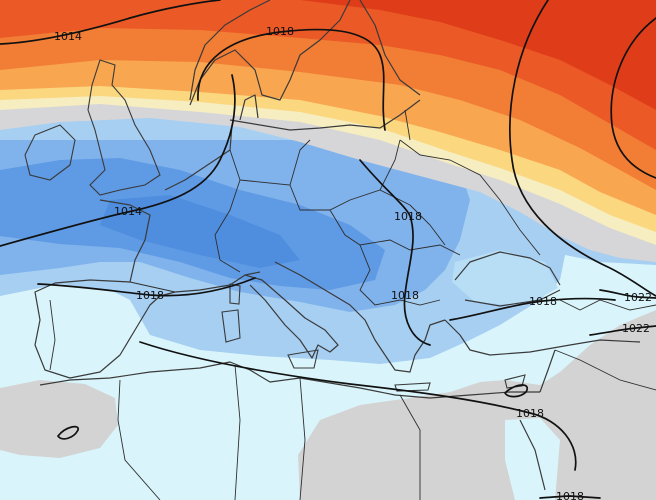 The height and width of the screenshot is (500, 656). What do you see at coordinates (532, 455) in the screenshot?
I see `coast-red-sea` at bounding box center [532, 455].